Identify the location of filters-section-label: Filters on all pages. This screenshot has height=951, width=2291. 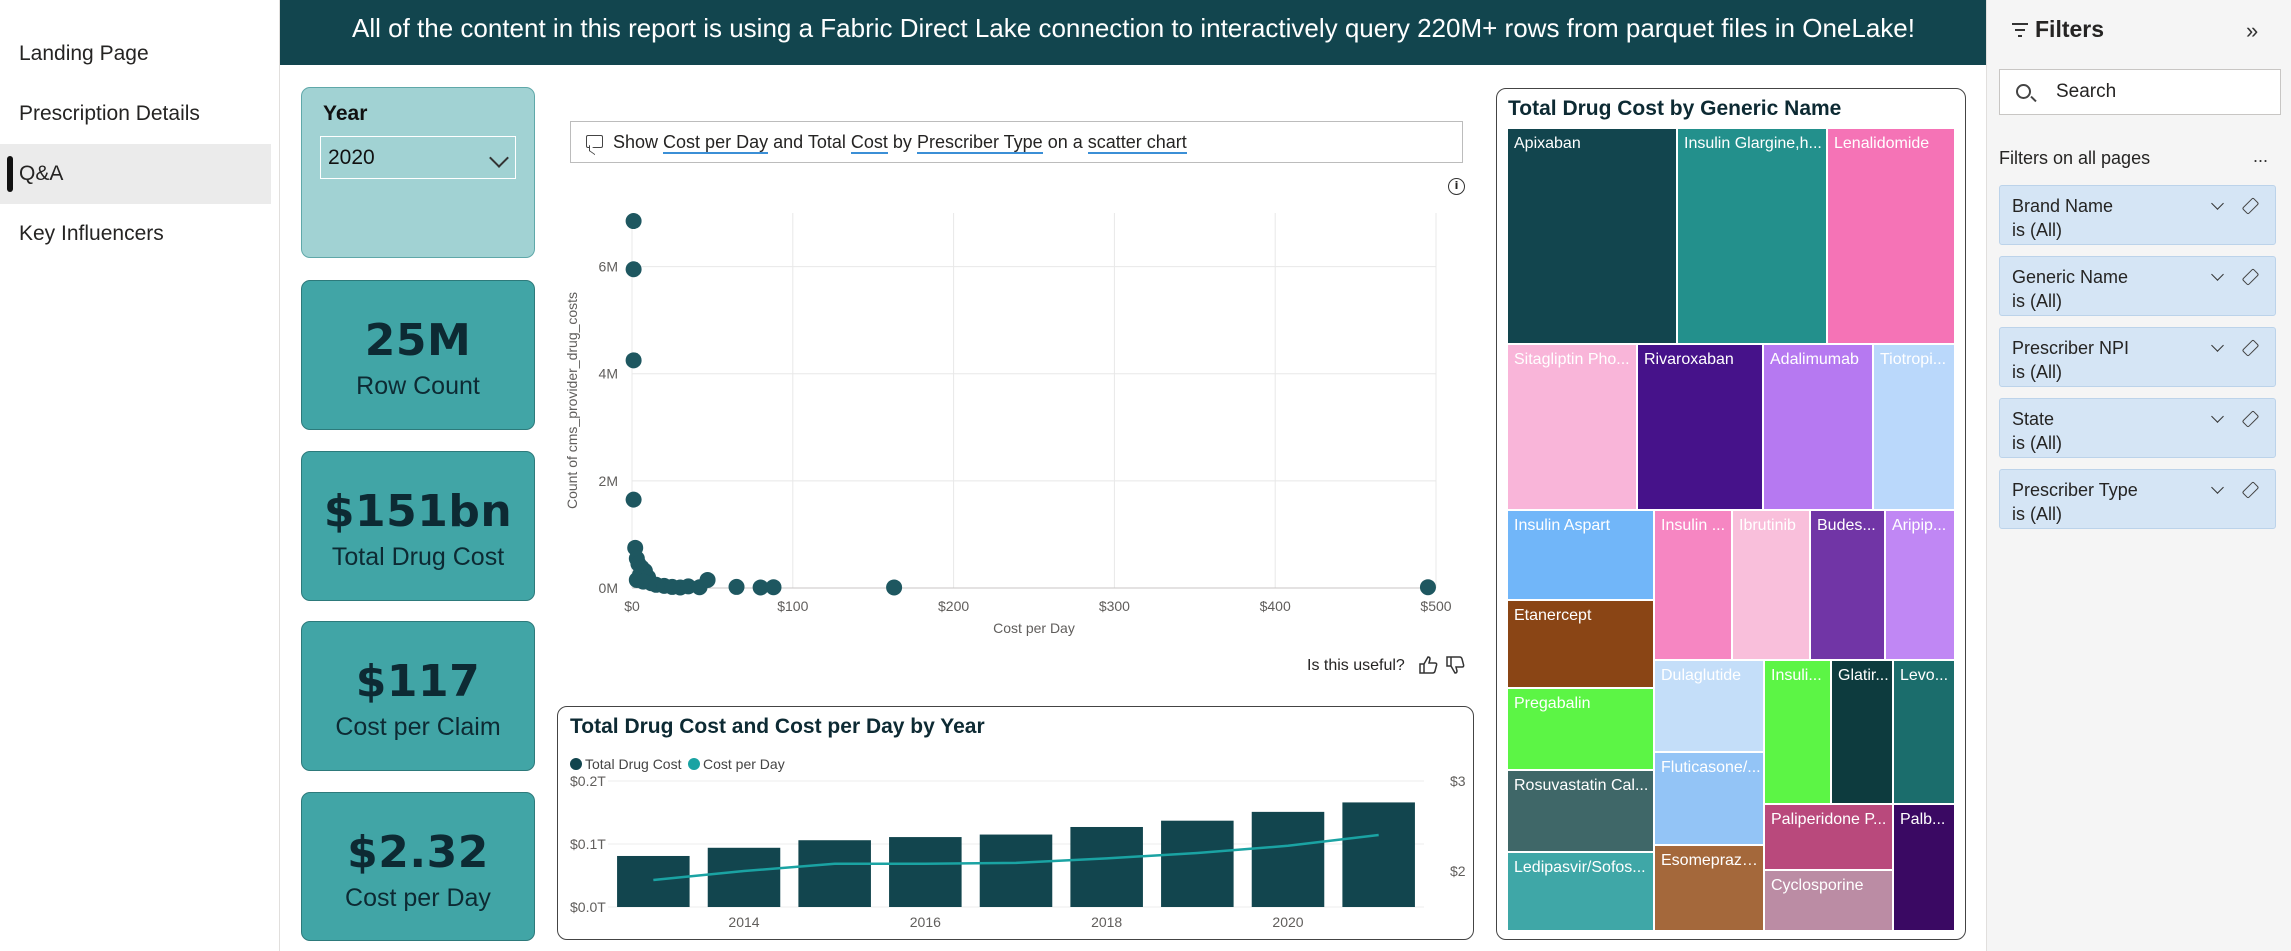
(2075, 158).